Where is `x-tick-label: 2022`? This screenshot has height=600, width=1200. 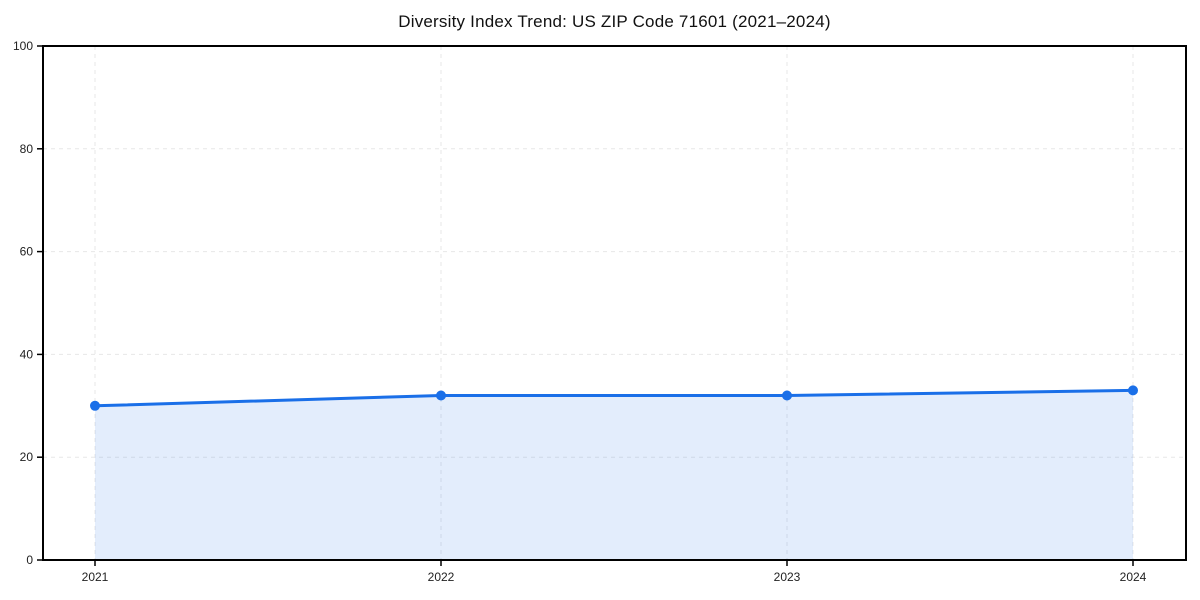 x-tick-label: 2022 is located at coordinates (441, 577).